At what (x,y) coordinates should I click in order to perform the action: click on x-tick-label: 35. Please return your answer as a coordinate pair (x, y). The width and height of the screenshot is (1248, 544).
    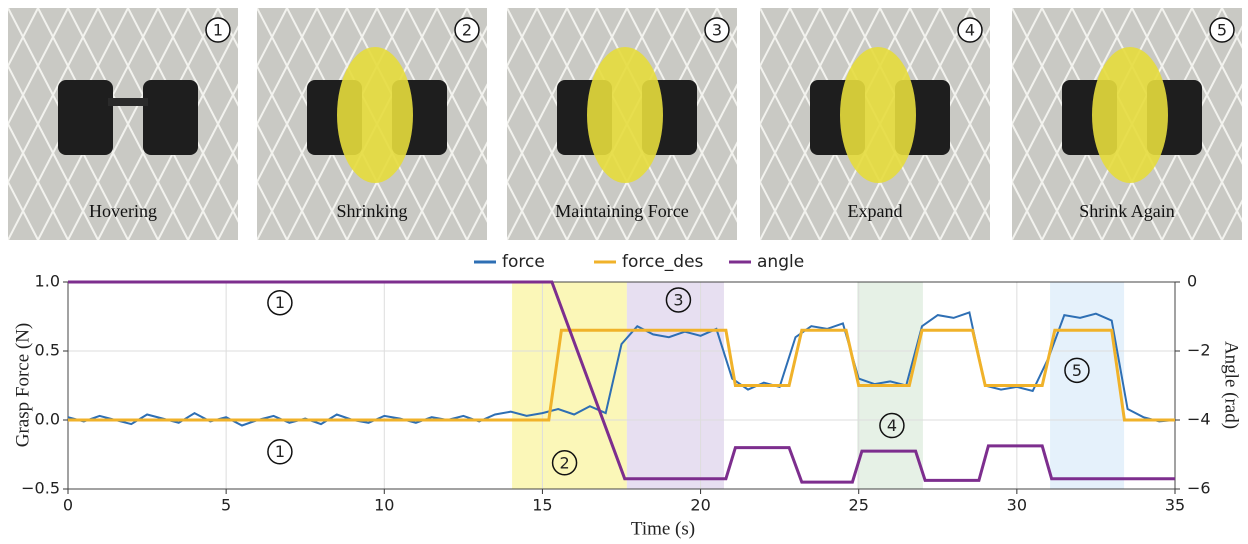
    Looking at the image, I should click on (1175, 505).